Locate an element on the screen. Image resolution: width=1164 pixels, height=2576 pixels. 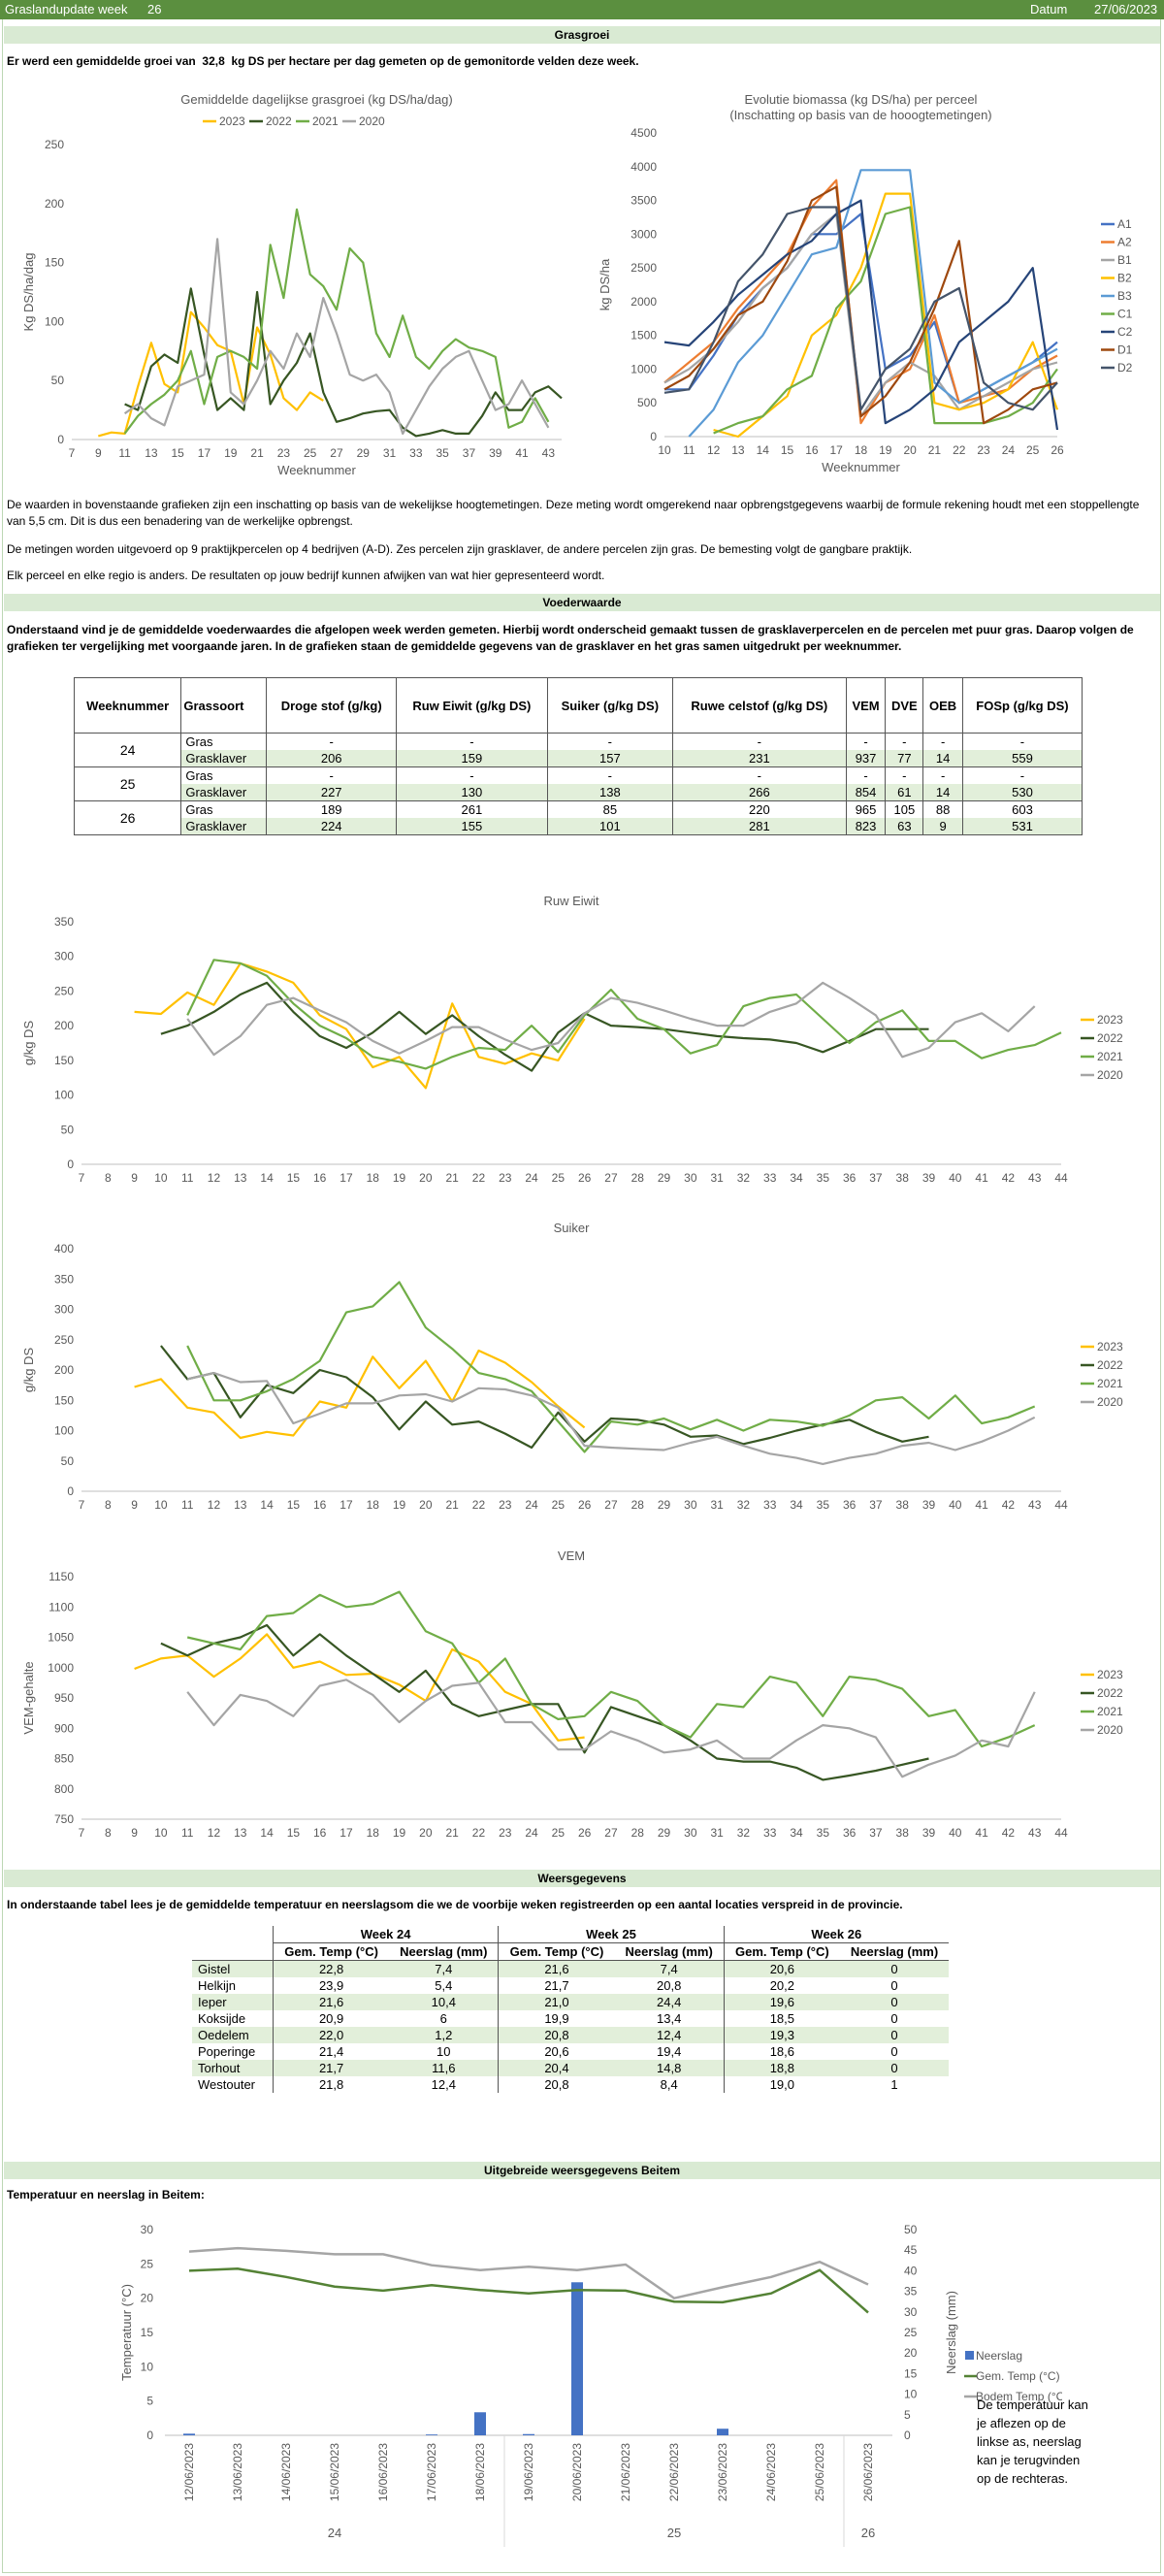
value-cell: 20,8 is located at coordinates (556, 2035).